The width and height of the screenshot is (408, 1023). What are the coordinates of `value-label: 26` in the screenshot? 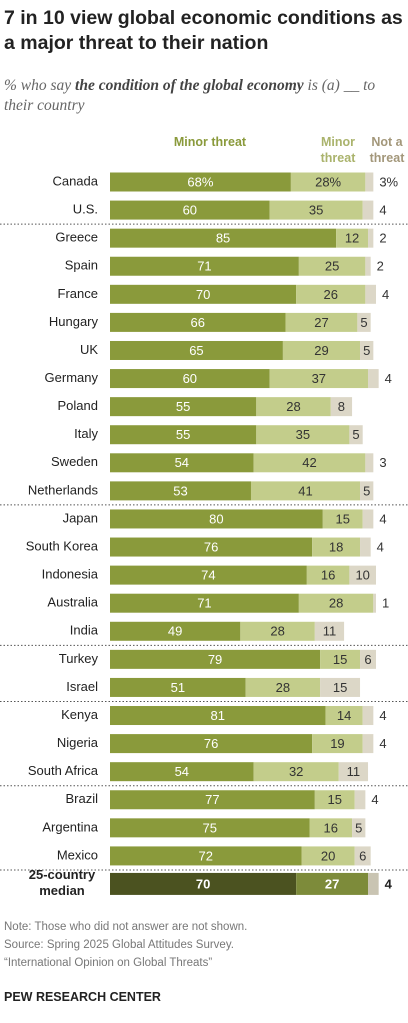 It's located at (331, 294).